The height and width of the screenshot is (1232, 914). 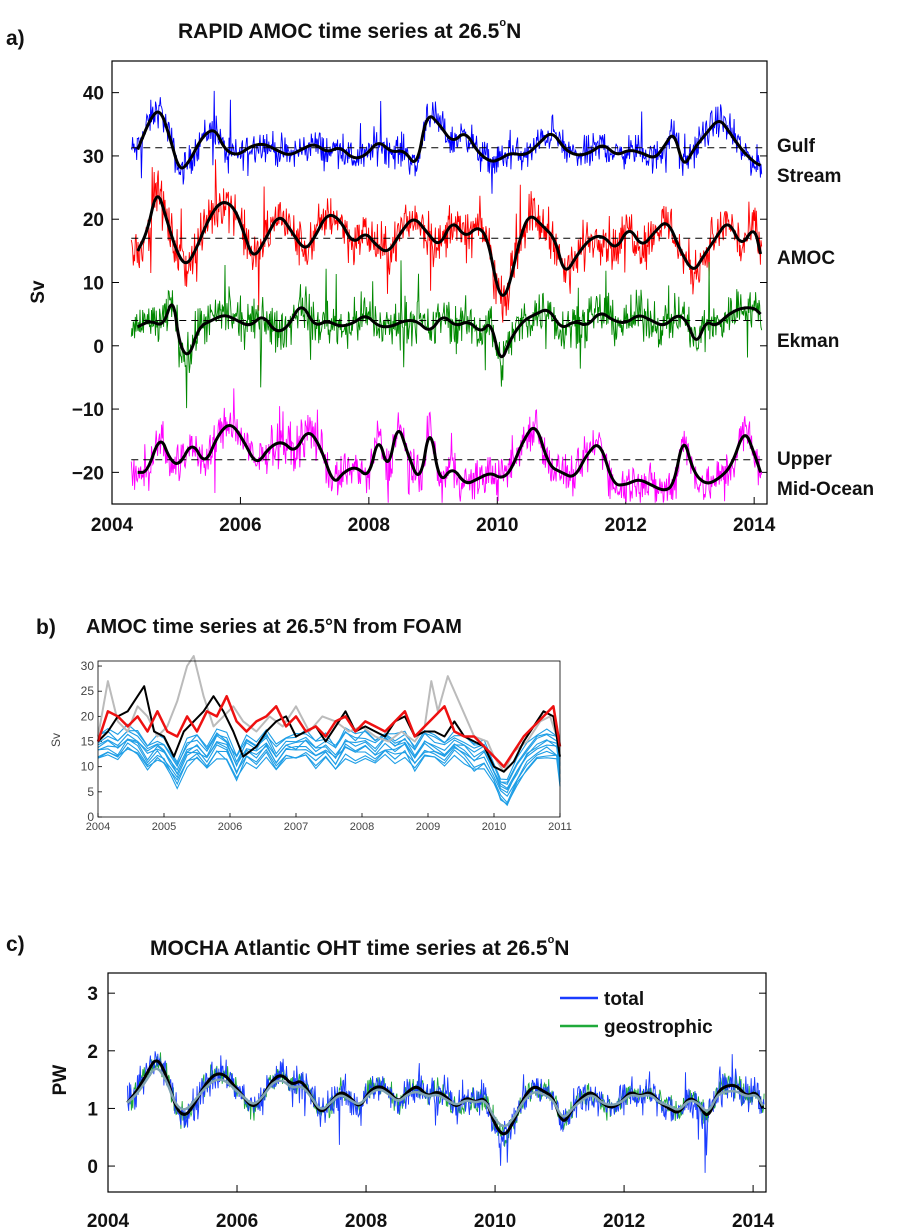 What do you see at coordinates (56, 740) in the screenshot?
I see `panel-b-ylabel: Sv` at bounding box center [56, 740].